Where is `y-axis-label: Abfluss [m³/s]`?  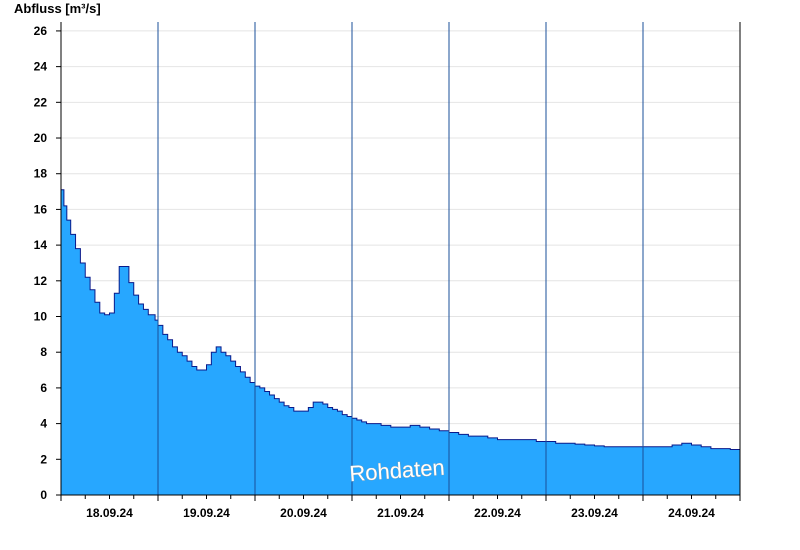 y-axis-label: Abfluss [m³/s] is located at coordinates (57, 8).